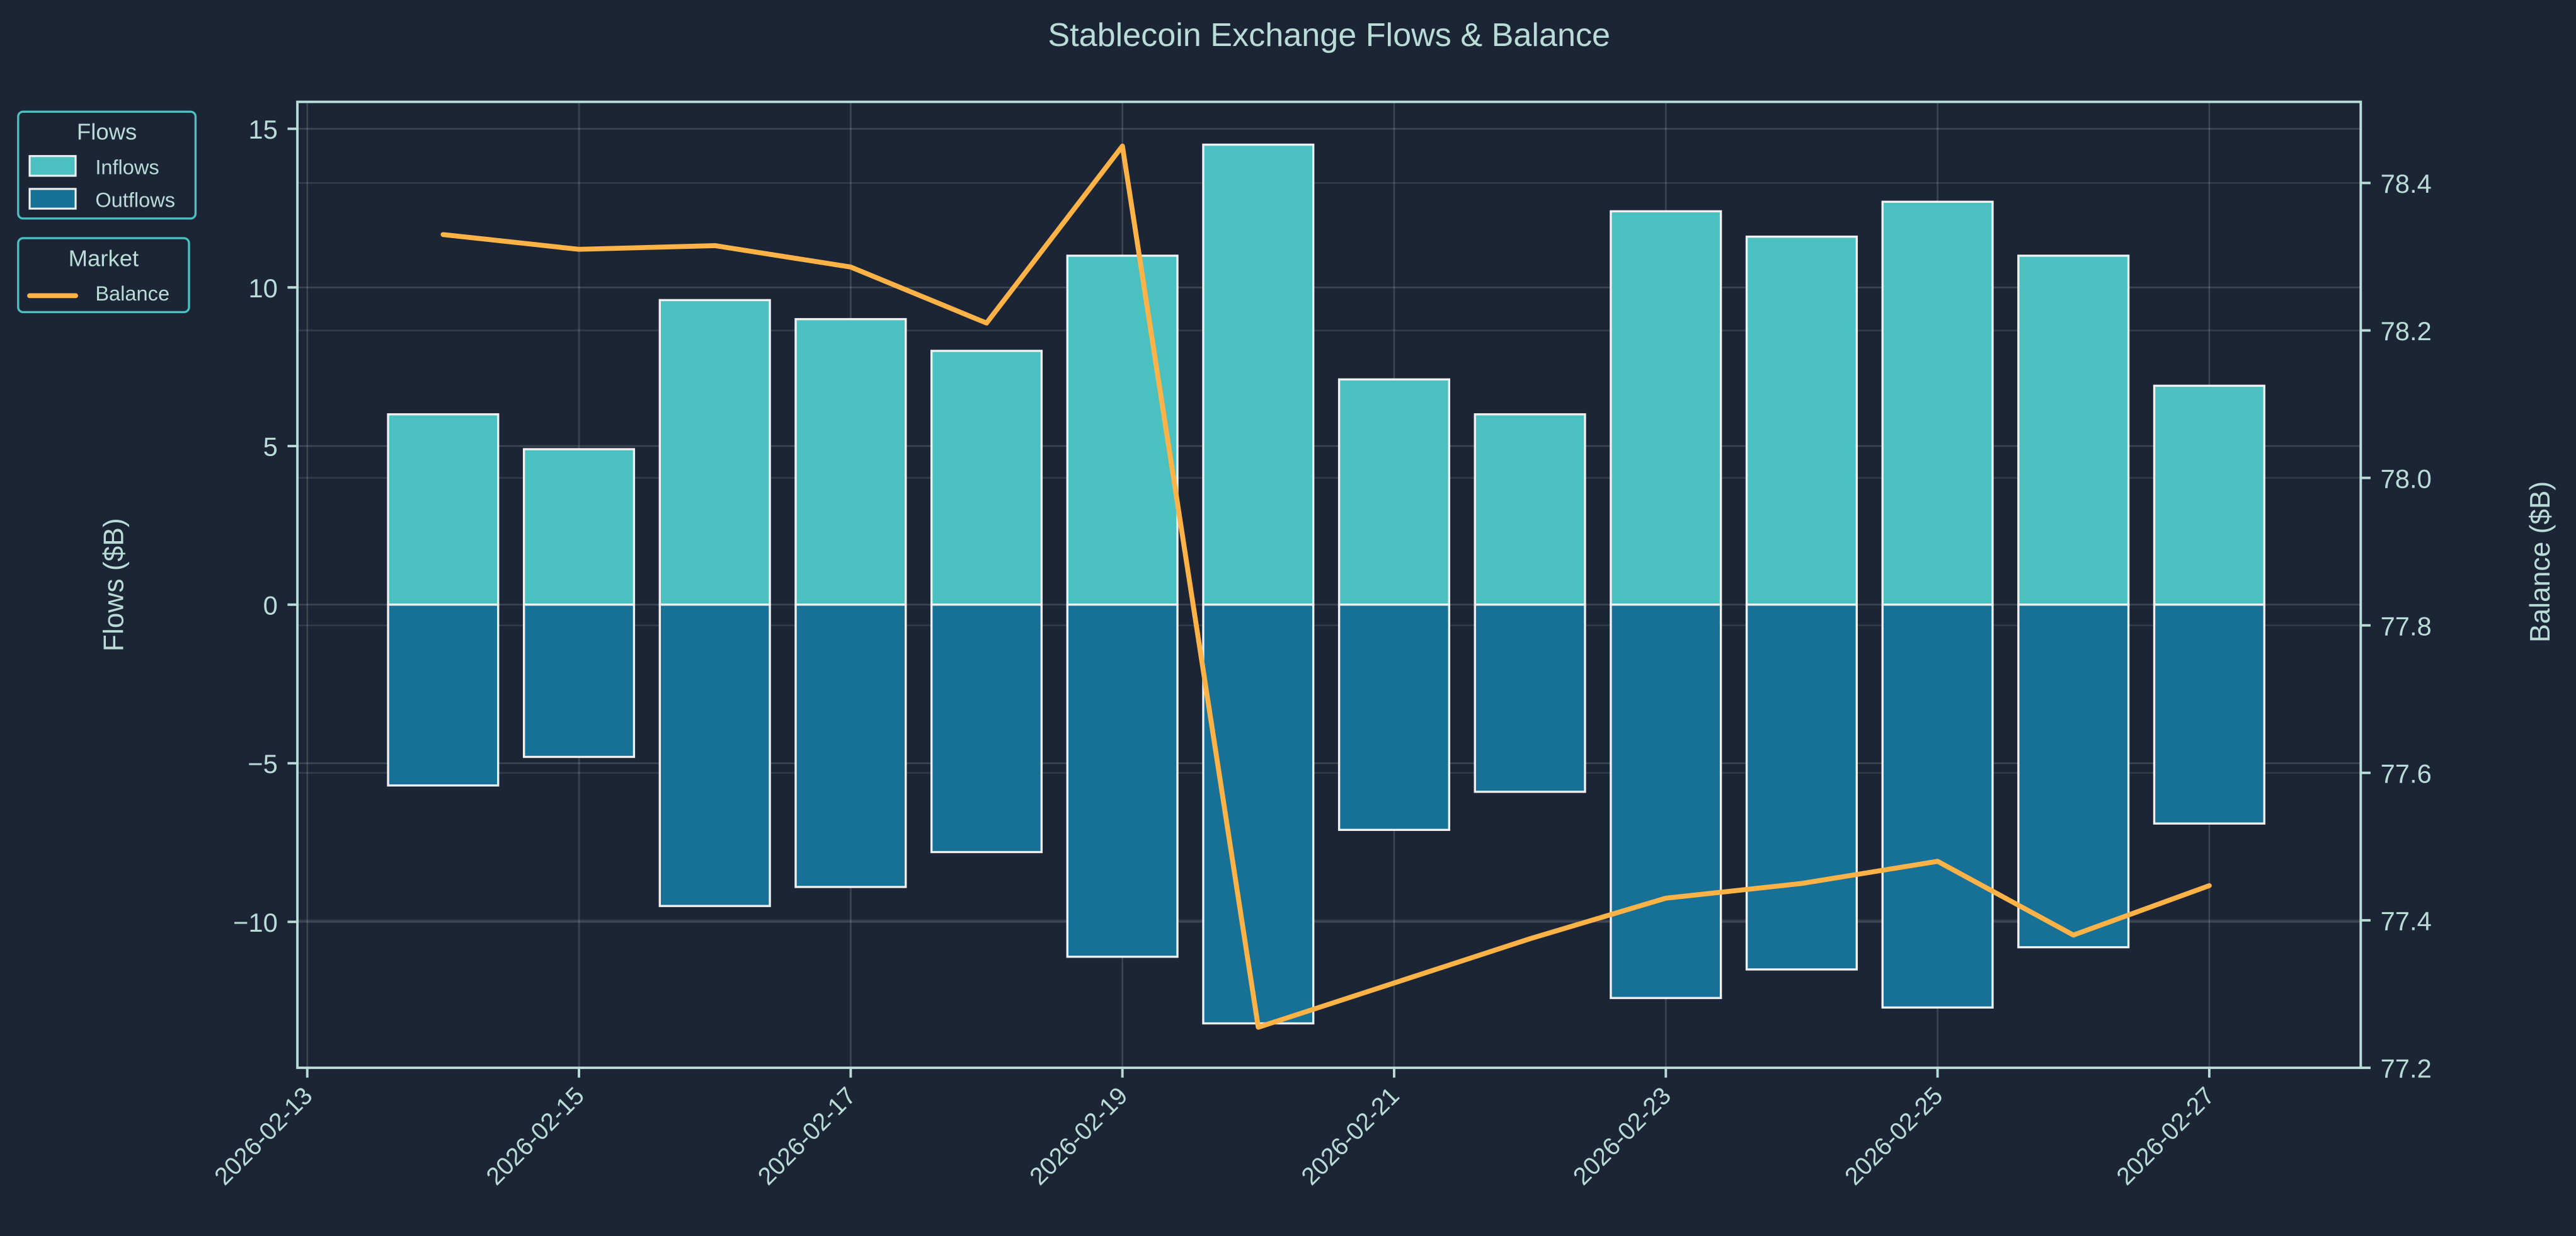 The width and height of the screenshot is (2576, 1236). Describe the element at coordinates (114, 584) in the screenshot. I see `y-axis-label-left: Flows ($B)` at that location.